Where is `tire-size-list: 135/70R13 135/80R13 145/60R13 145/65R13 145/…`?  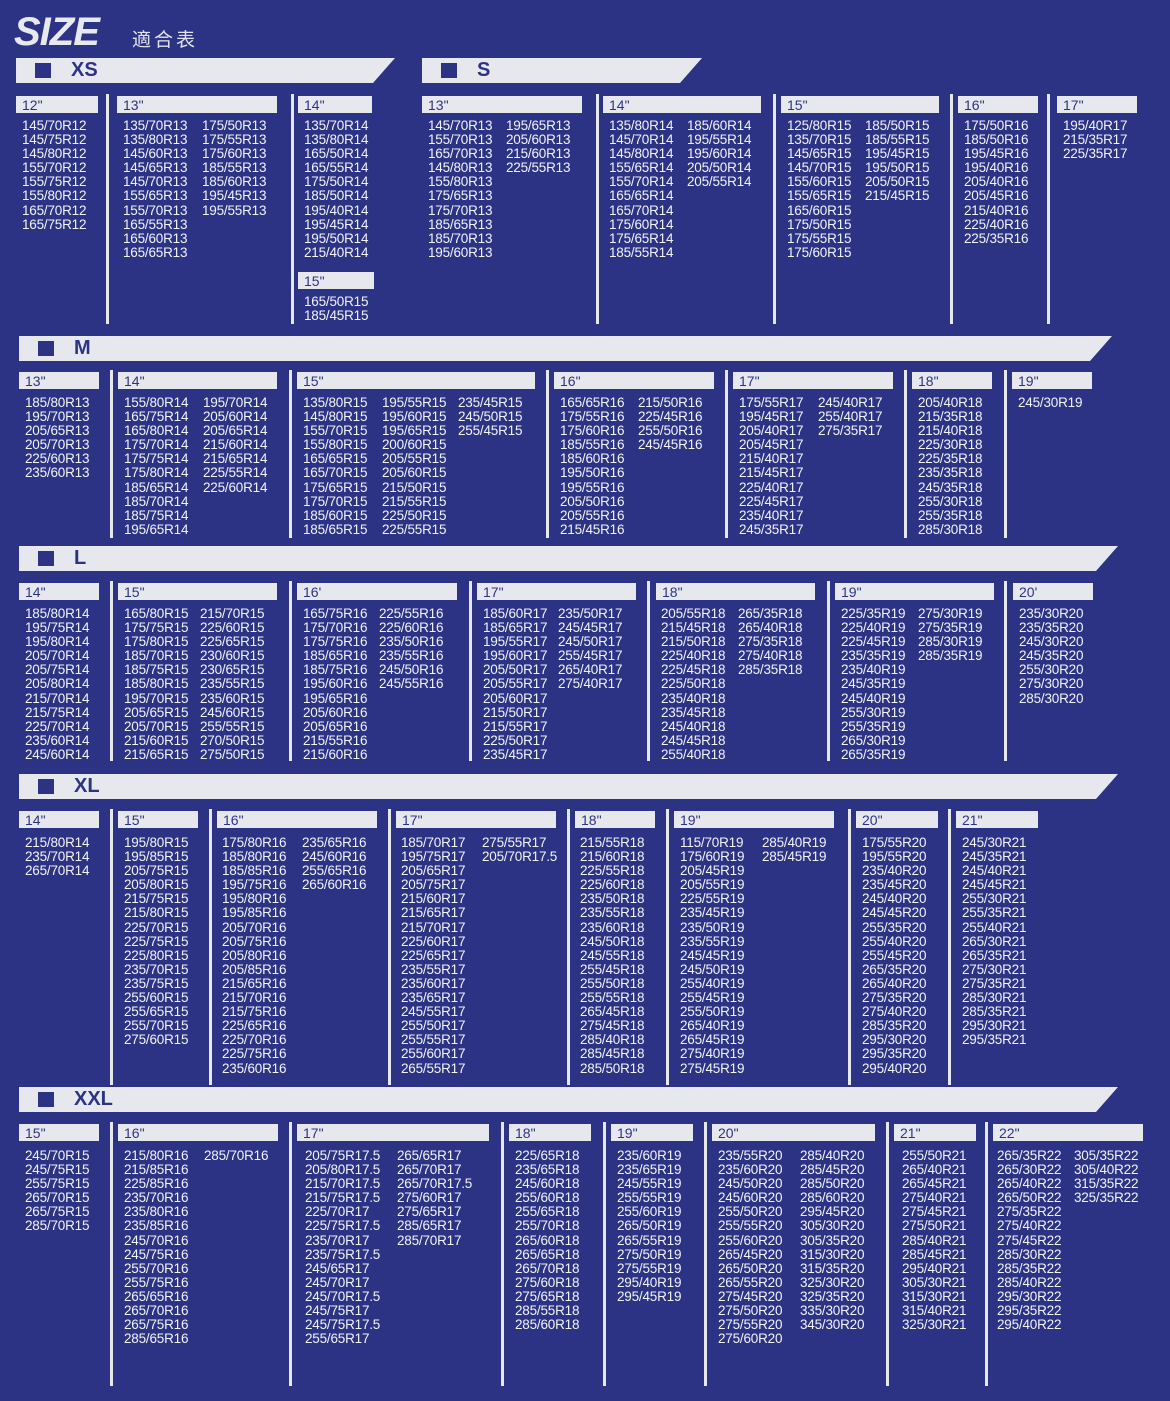
tire-size-list: 135/70R13 135/80R13 145/60R13 145/65R13 145/… is located at coordinates (155, 189).